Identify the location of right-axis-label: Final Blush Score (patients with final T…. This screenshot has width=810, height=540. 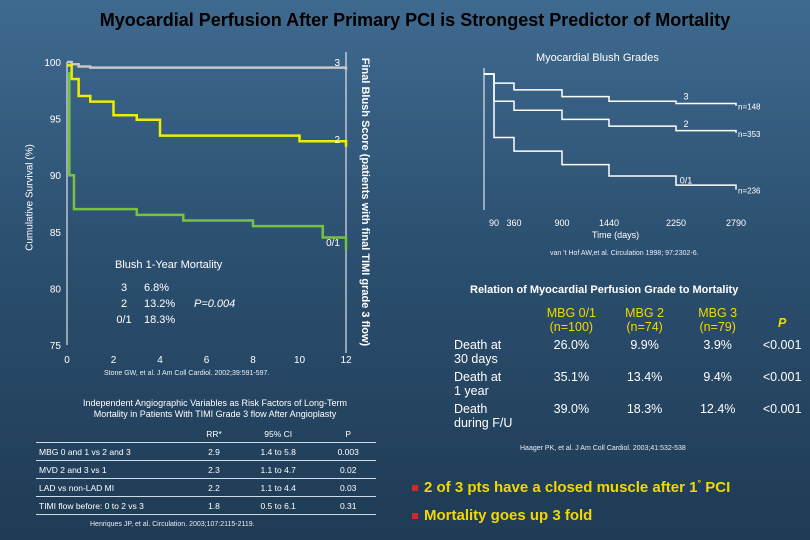
(365, 202).